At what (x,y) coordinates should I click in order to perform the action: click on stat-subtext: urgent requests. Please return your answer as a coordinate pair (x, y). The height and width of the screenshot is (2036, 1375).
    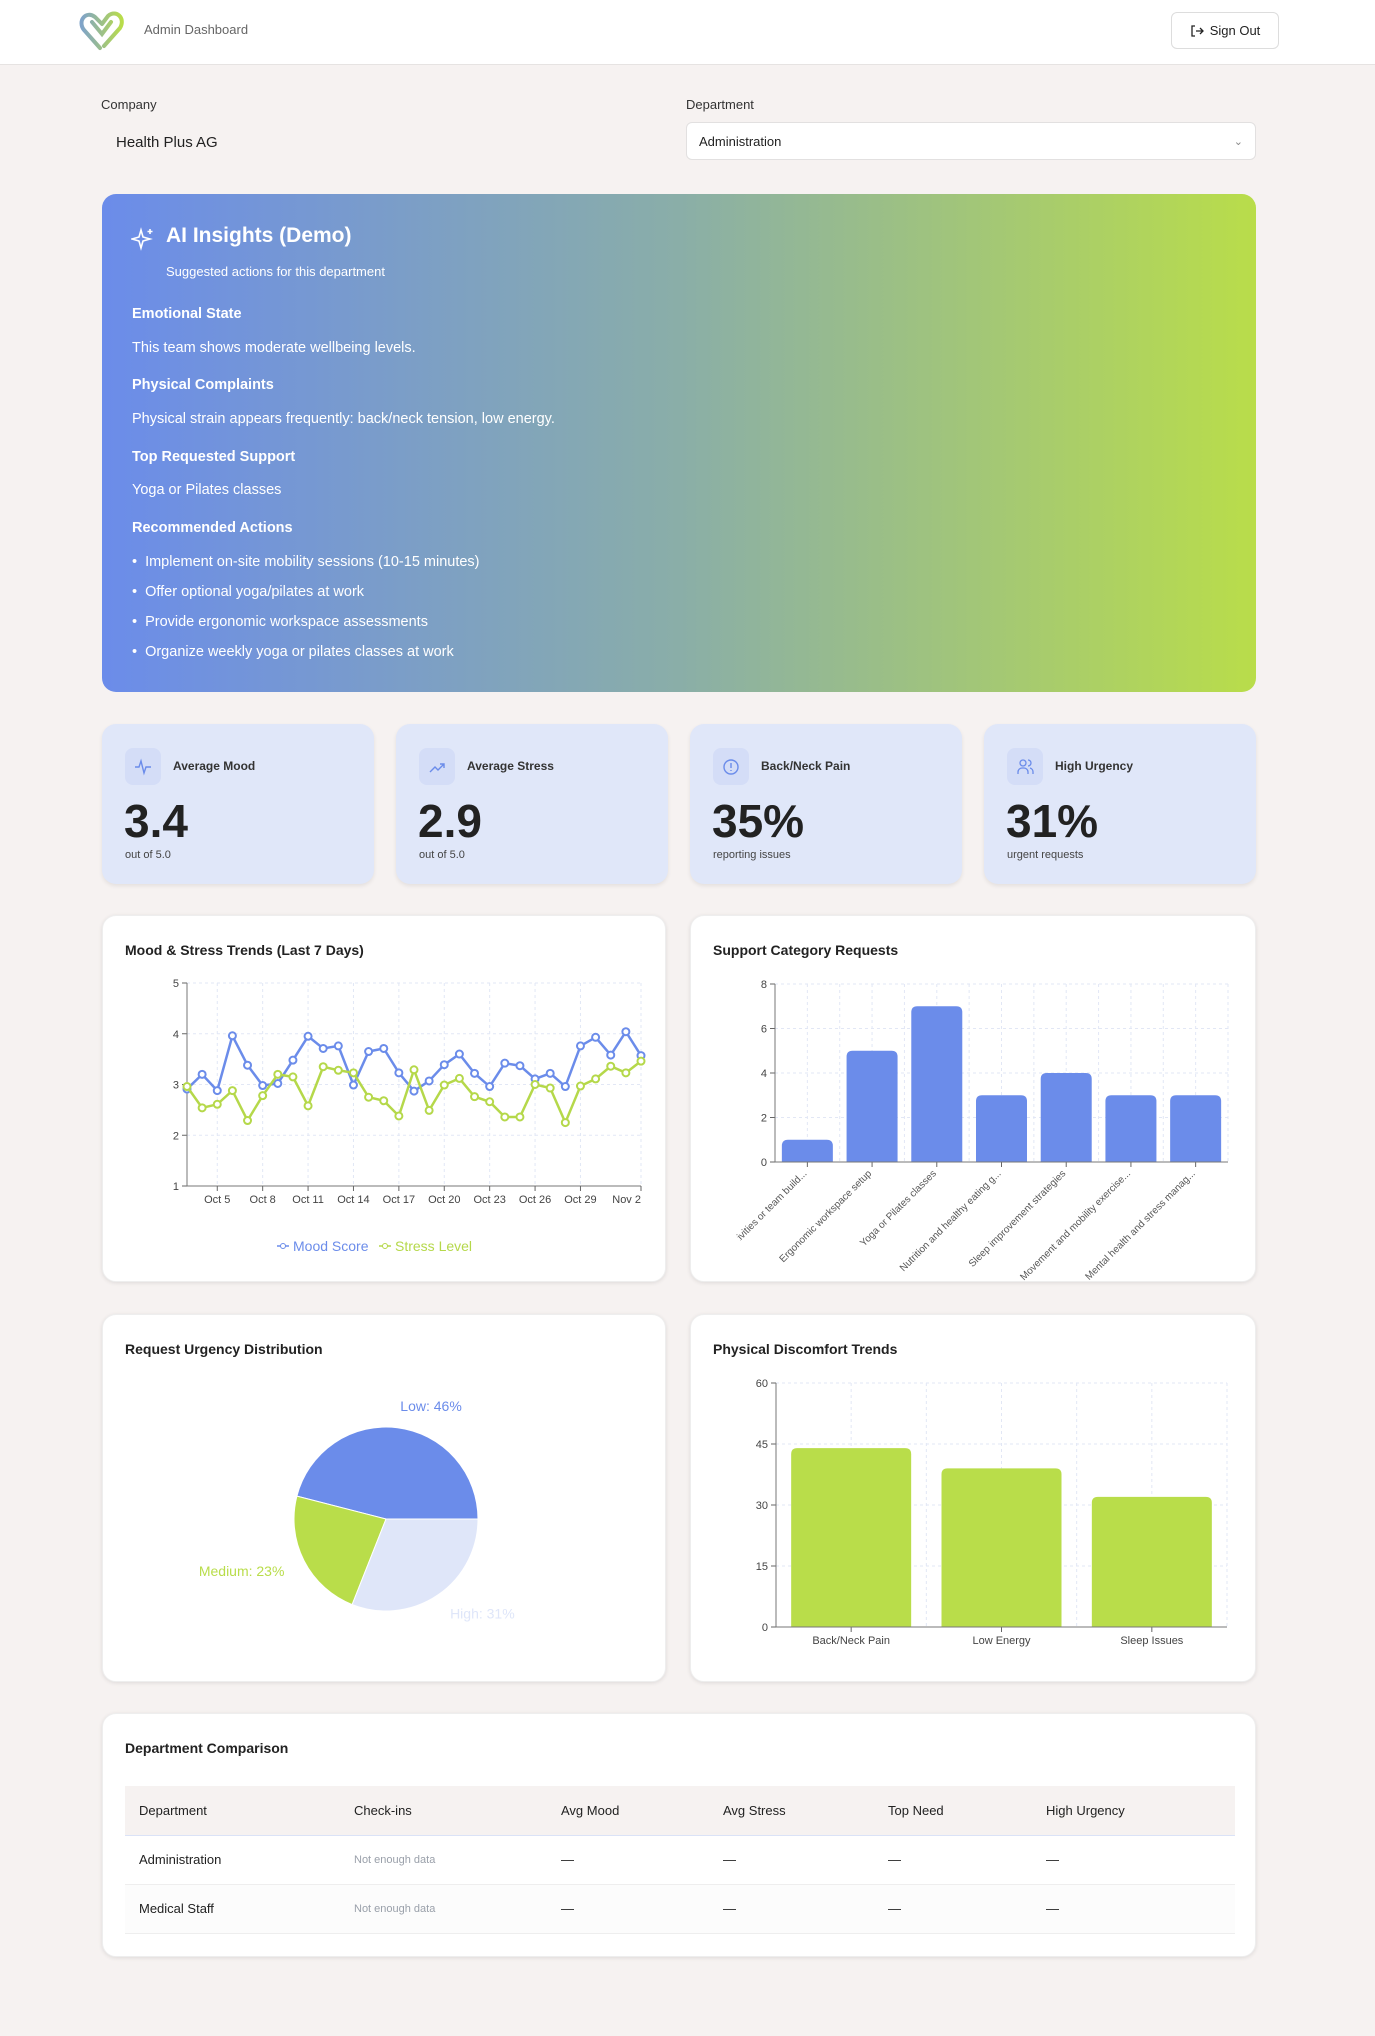
    Looking at the image, I should click on (1045, 855).